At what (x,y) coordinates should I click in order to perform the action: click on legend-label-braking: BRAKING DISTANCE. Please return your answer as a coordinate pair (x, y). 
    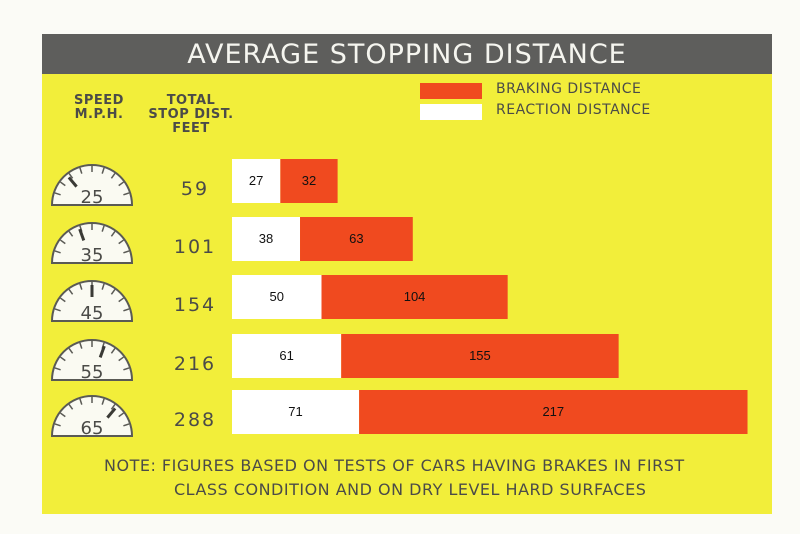
    Looking at the image, I should click on (569, 89).